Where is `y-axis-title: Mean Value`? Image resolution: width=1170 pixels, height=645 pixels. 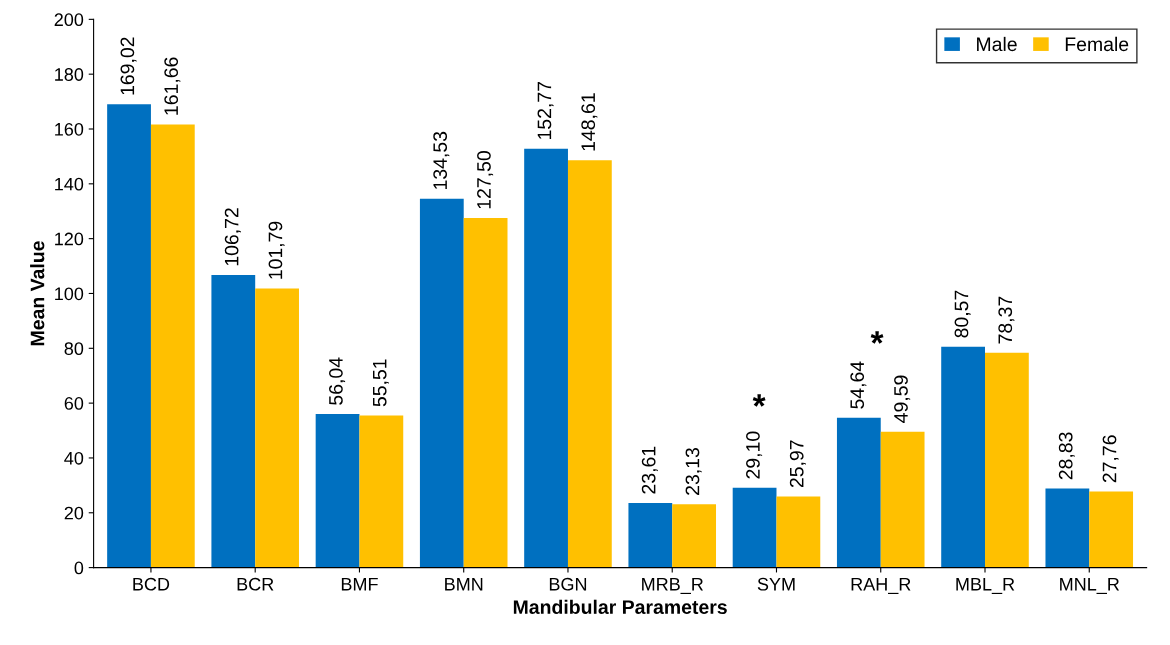
y-axis-title: Mean Value is located at coordinates (37, 293).